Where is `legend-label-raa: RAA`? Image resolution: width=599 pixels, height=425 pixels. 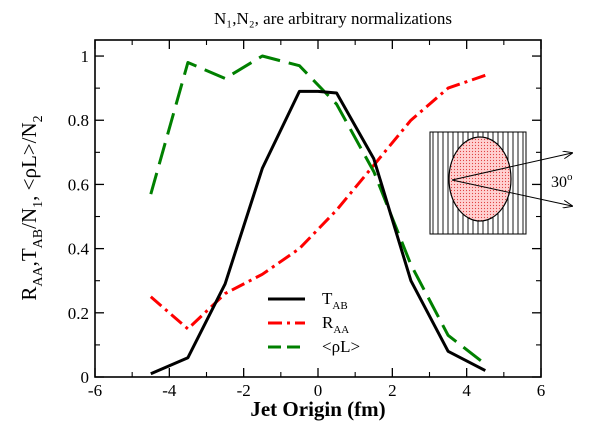
legend-label-raa: RAA is located at coordinates (335, 324).